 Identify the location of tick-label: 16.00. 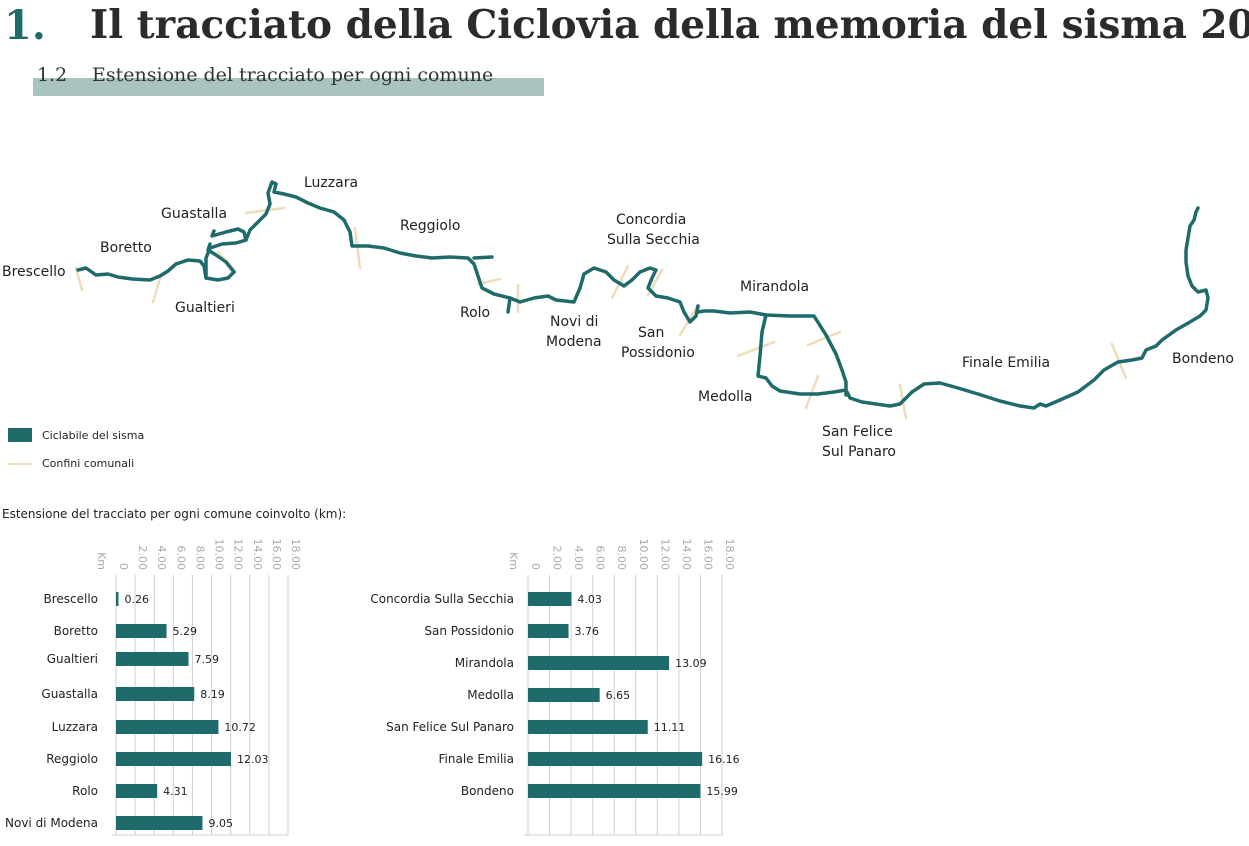
(276, 555).